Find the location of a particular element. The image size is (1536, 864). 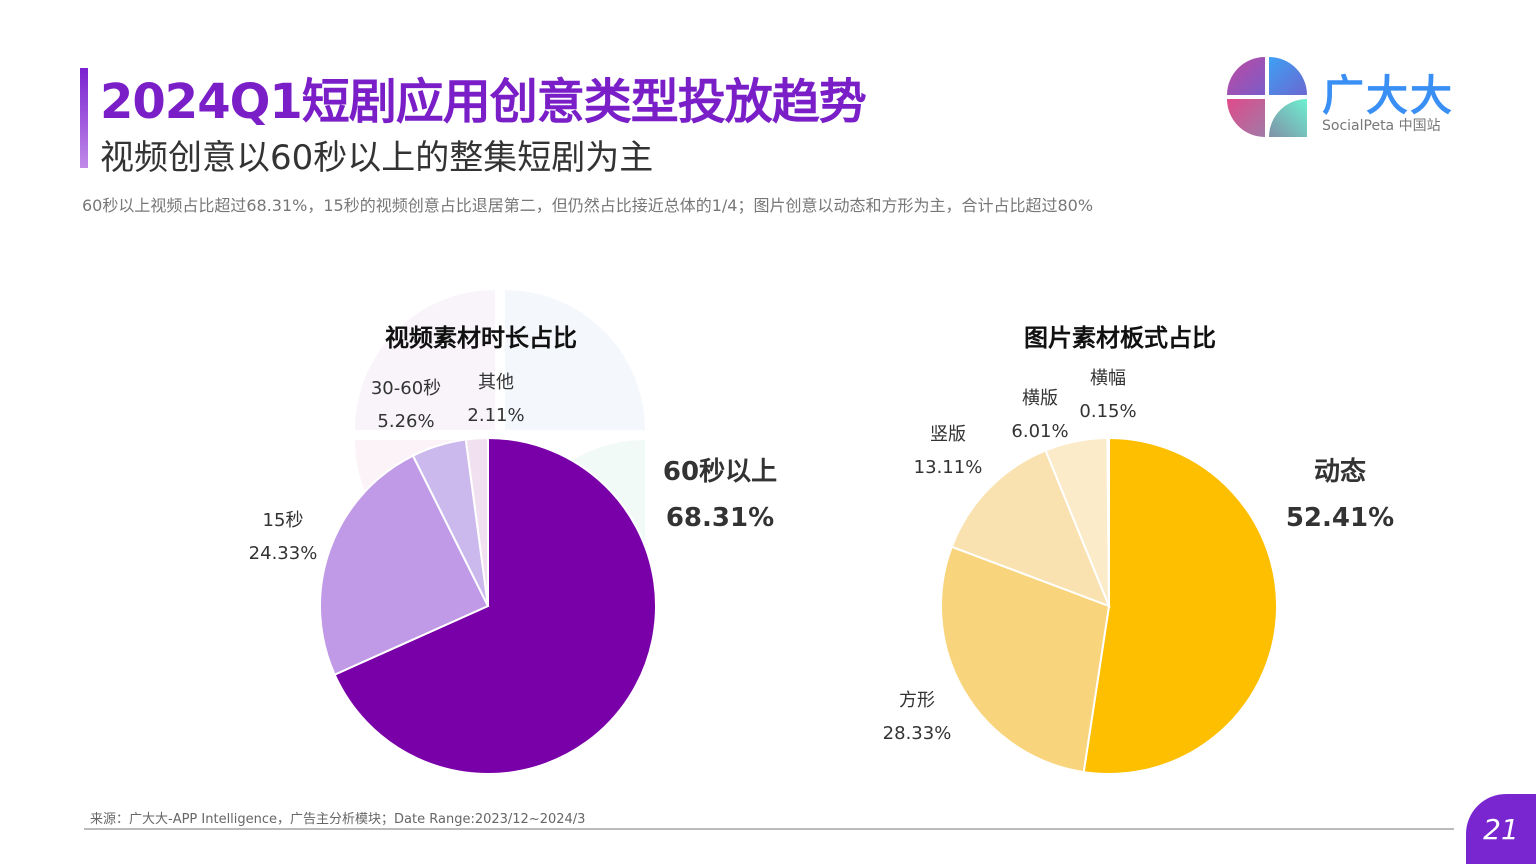

chart-title: 图片素材板式占比 is located at coordinates (1120, 338).